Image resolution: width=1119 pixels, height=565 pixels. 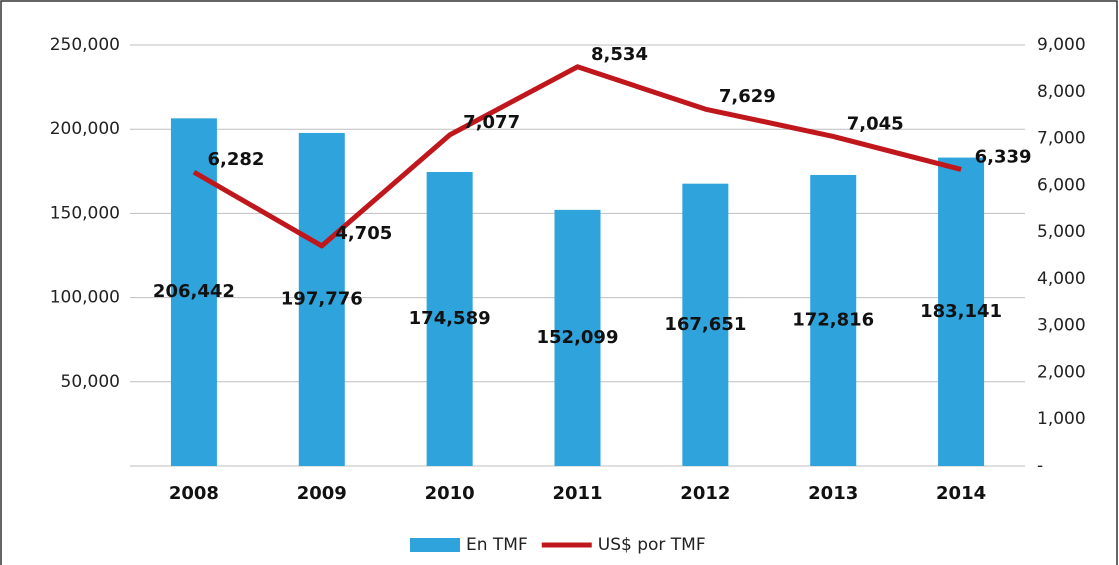 I want to click on bar-value-label: 183,141, so click(x=961, y=311).